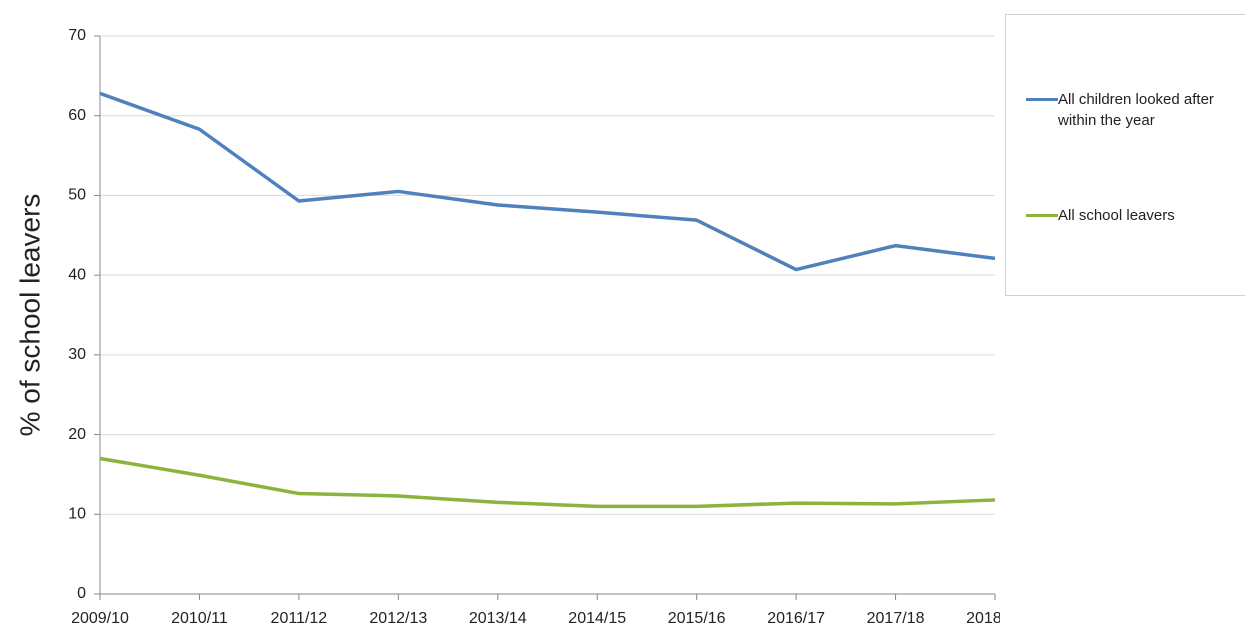 Image resolution: width=1245 pixels, height=630 pixels. Describe the element at coordinates (29, 315) in the screenshot. I see `y-axis-label: % of school leavers` at that location.